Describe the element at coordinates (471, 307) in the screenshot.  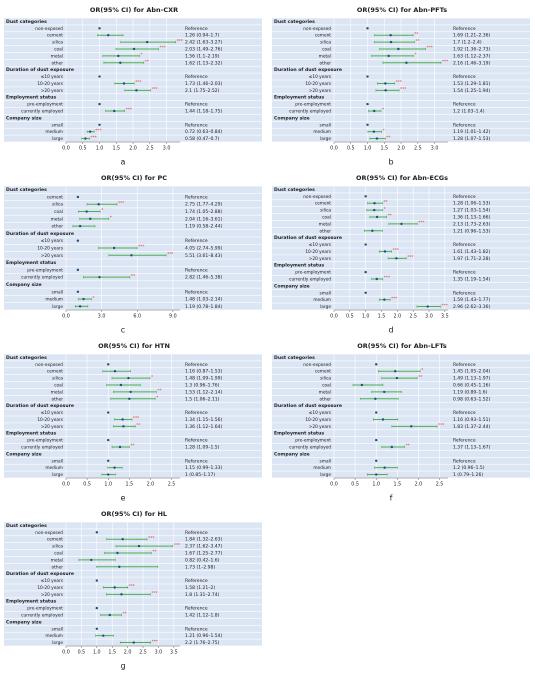
I see `or-label: 2.96 (2.62–3.36)` at that location.